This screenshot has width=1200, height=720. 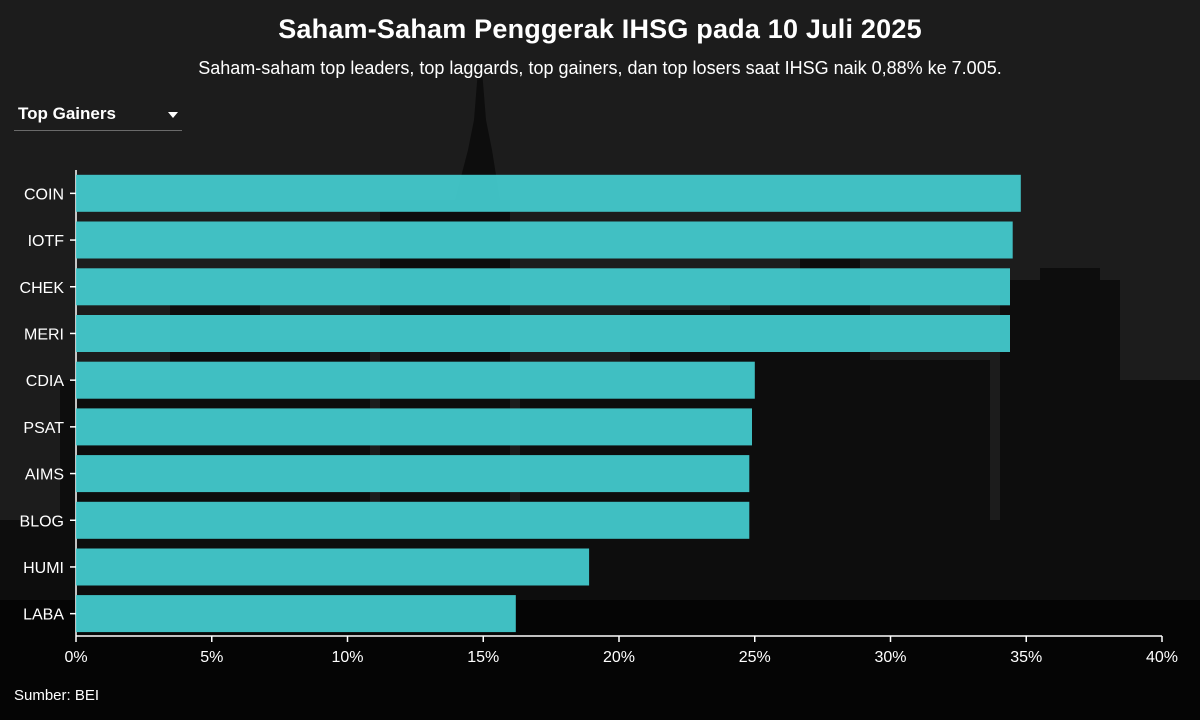 I want to click on x-tick-label: 0%, so click(x=75, y=657).